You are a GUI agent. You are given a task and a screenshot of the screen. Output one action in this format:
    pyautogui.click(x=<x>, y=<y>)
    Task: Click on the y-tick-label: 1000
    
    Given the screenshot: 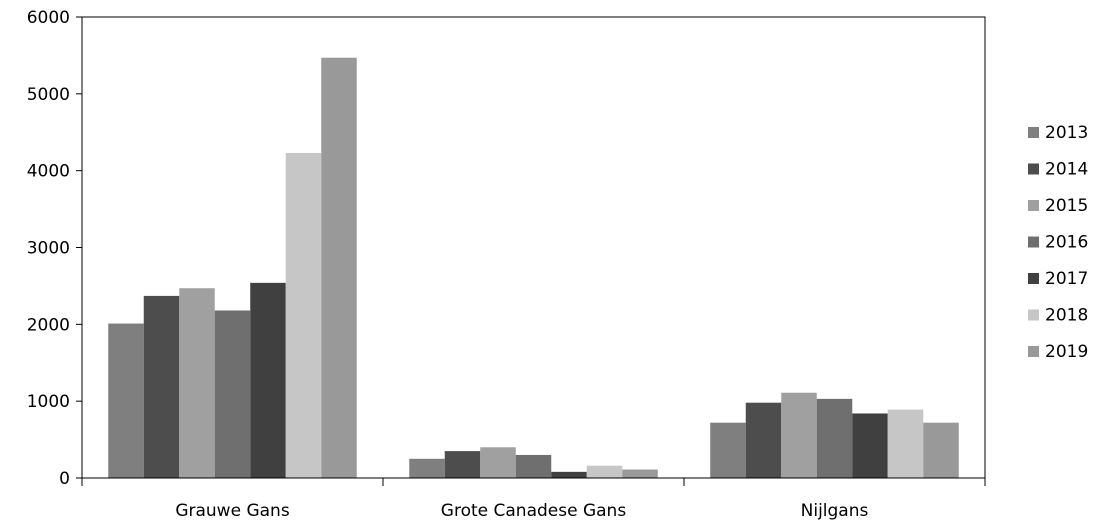 What is the action you would take?
    pyautogui.click(x=48, y=402)
    